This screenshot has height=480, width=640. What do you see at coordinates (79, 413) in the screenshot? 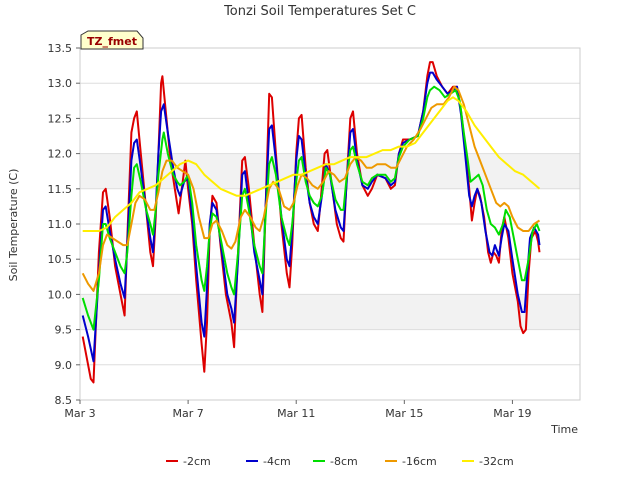
I see `x-tick-label: Mar 3` at bounding box center [79, 413].